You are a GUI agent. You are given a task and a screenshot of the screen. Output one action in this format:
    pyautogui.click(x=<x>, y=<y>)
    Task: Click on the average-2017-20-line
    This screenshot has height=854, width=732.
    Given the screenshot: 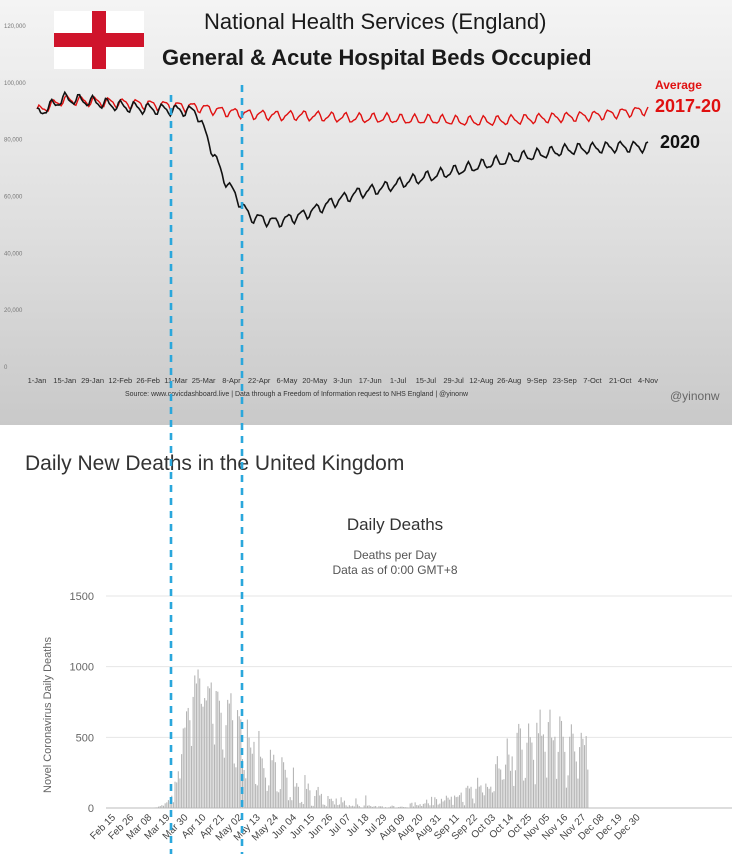 What is the action you would take?
    pyautogui.click(x=342, y=110)
    